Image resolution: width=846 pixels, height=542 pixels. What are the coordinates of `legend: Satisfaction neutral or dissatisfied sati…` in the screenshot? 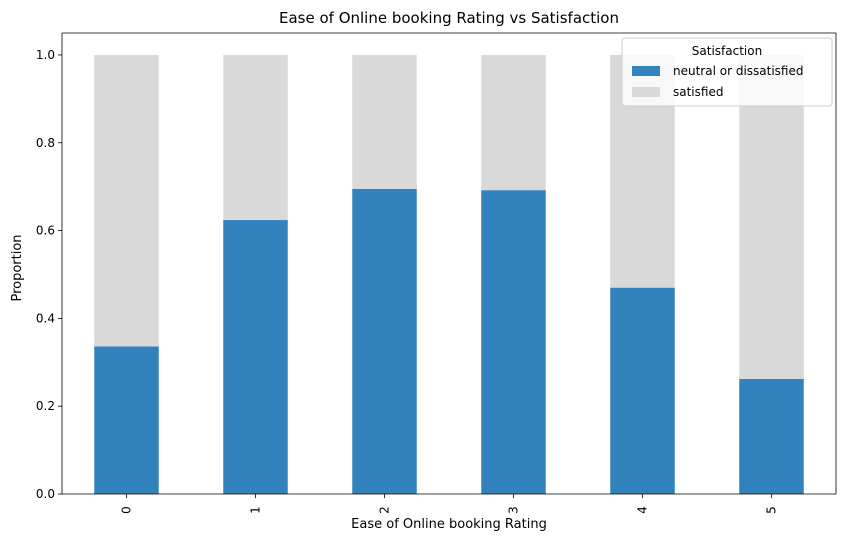 It's located at (727, 72).